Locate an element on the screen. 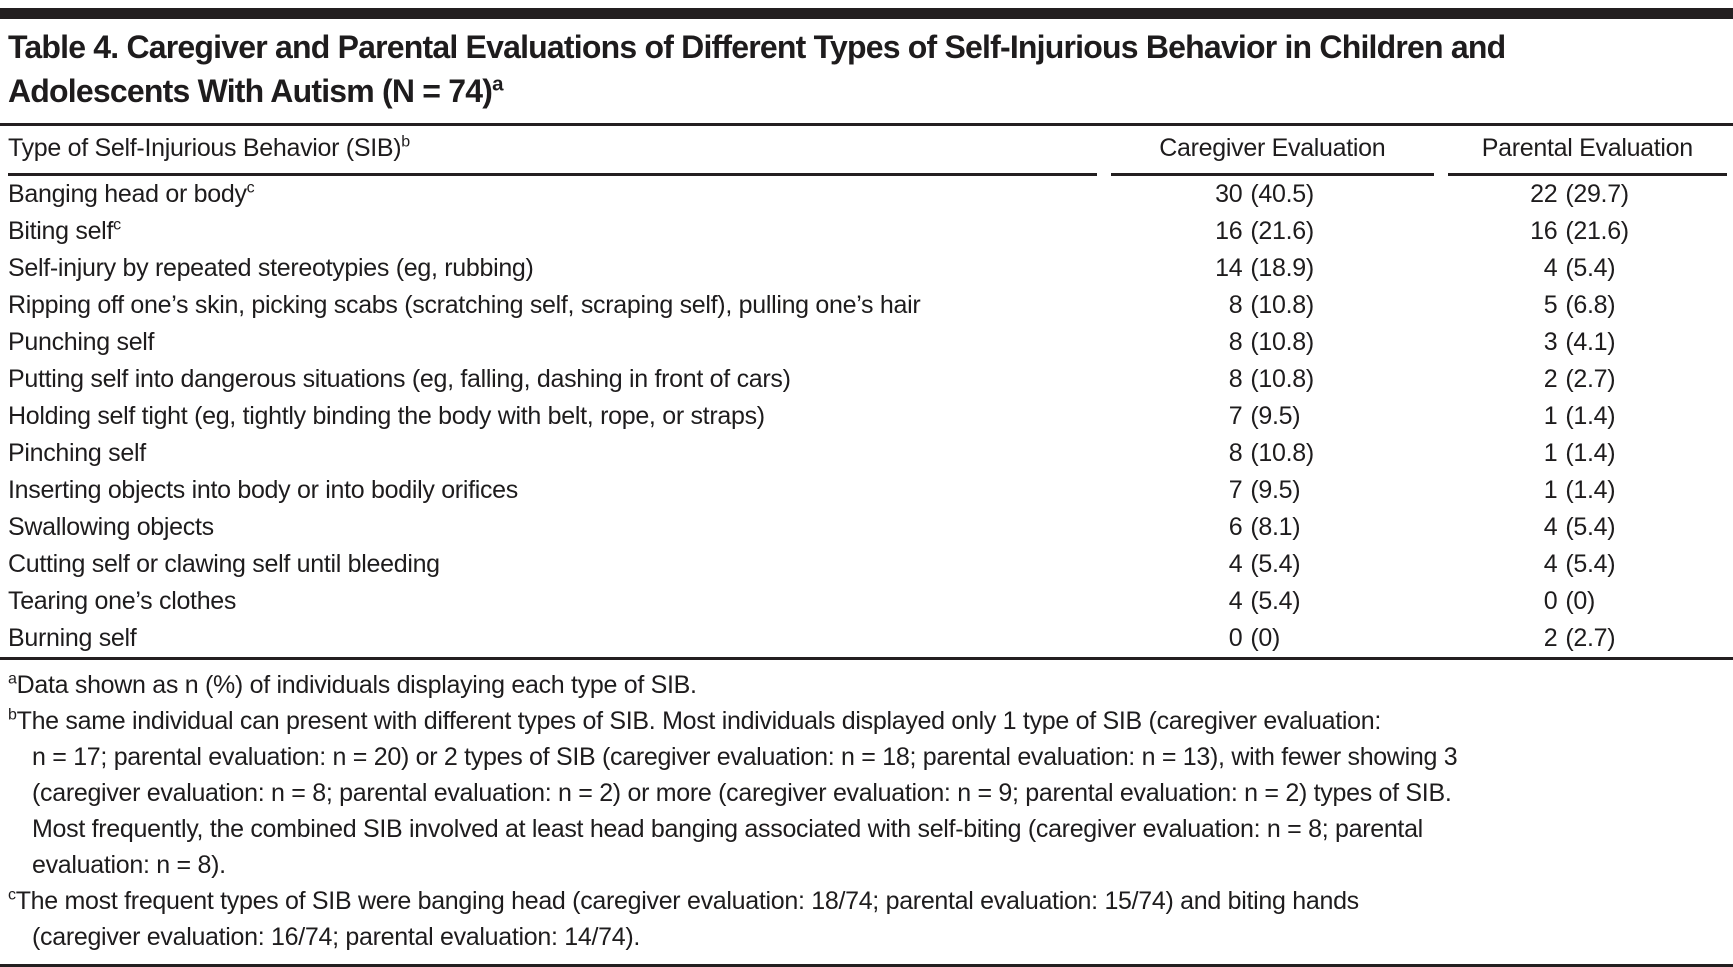  column-header-caregiver: Caregiver Evaluation is located at coordinates (1272, 151).